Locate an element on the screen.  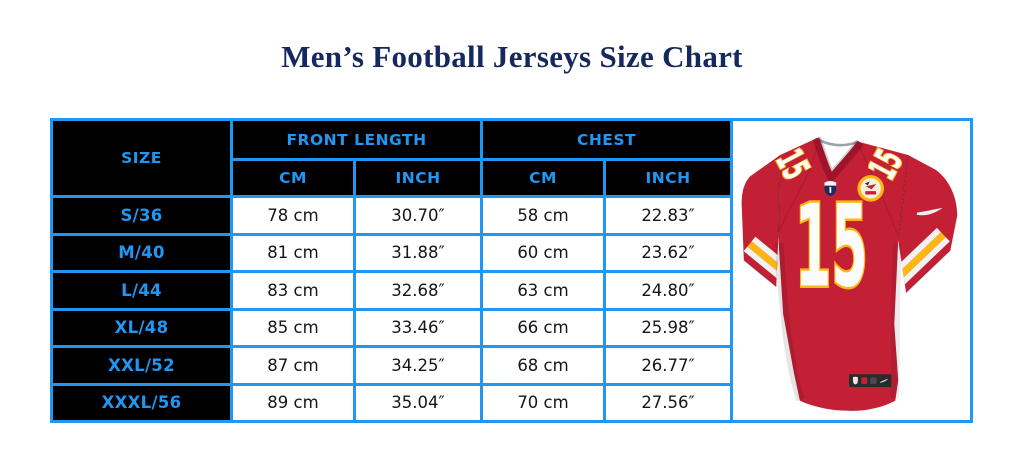
jersey-collar is located at coordinates (837, 160).